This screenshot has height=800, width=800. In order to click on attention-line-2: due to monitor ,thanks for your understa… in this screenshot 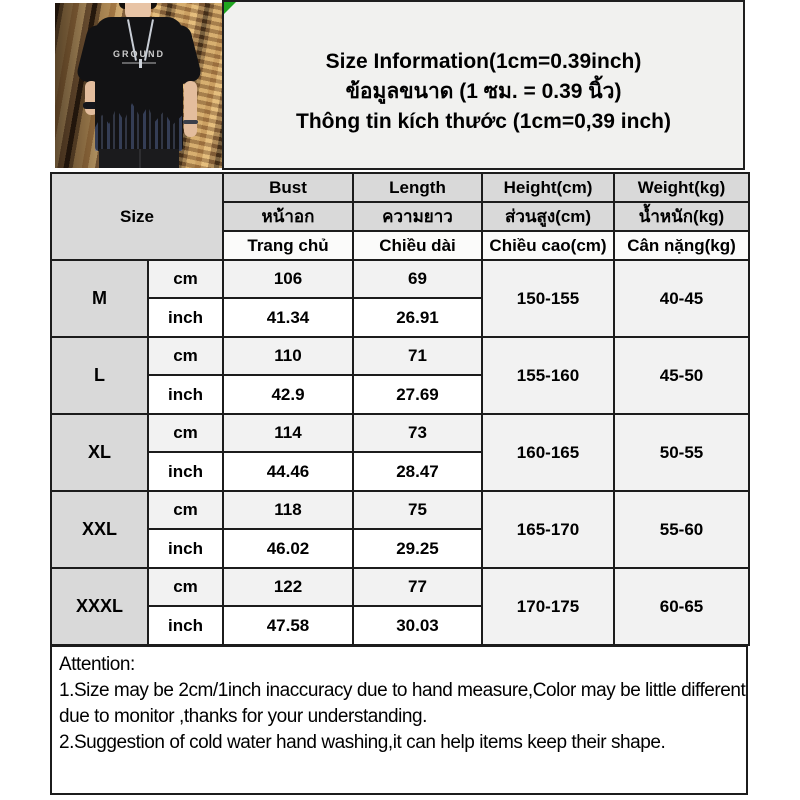, I will do `click(243, 716)`.